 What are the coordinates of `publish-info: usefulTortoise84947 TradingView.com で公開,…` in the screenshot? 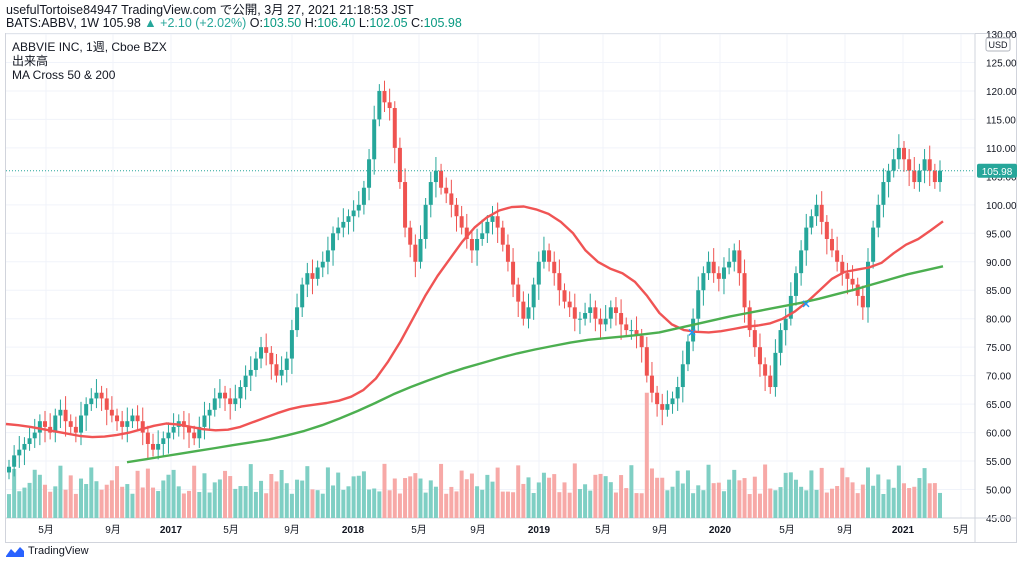 It's located at (210, 10).